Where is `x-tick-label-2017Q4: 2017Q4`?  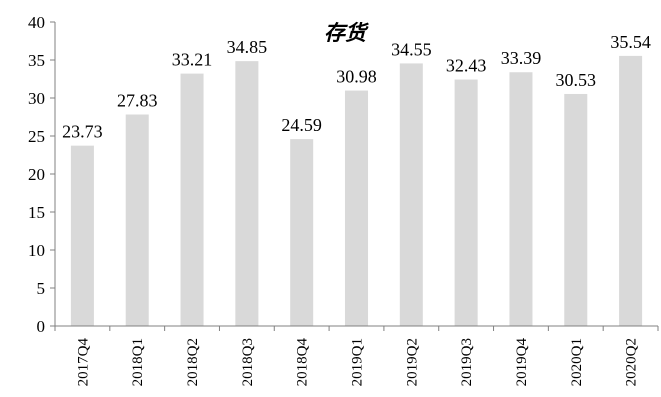
x-tick-label-2017Q4: 2017Q4 is located at coordinates (83, 362).